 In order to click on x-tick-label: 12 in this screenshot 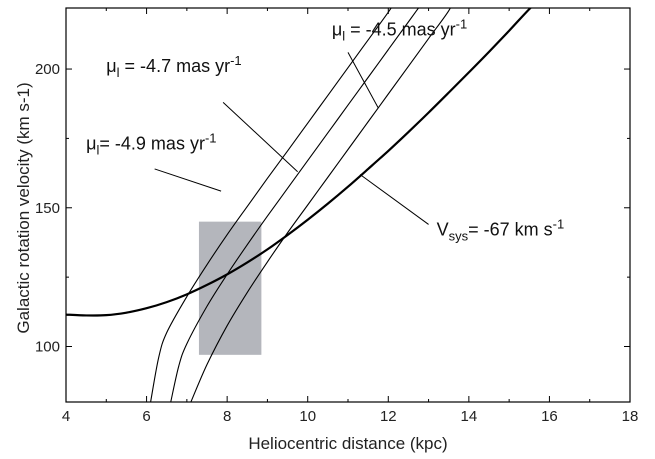, I will do `click(388, 416)`.